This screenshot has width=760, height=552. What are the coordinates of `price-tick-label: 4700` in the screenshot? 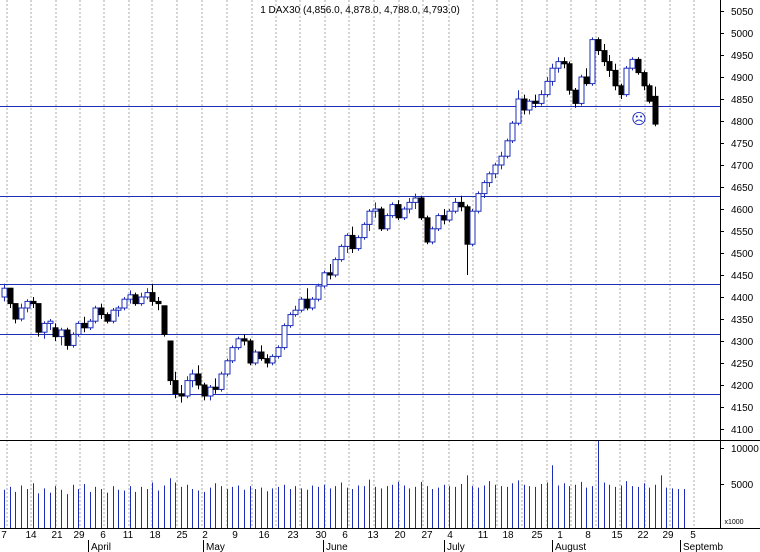 It's located at (742, 166).